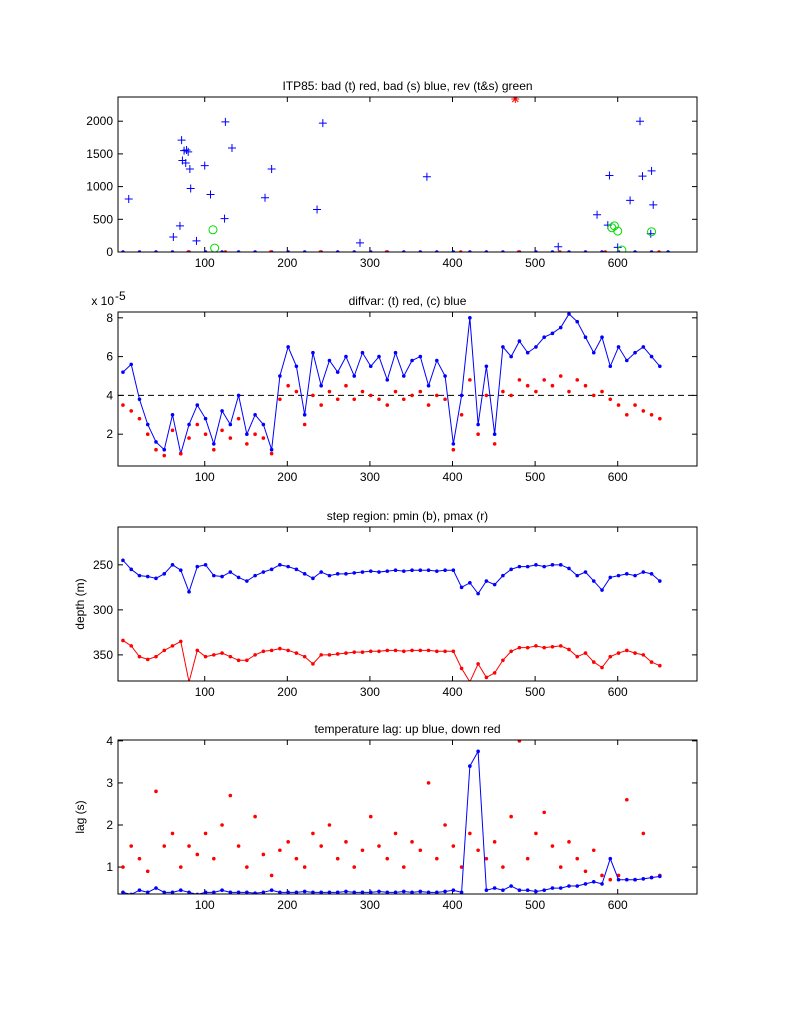 The image size is (791, 1029). What do you see at coordinates (407, 817) in the screenshot?
I see `axes-box` at bounding box center [407, 817].